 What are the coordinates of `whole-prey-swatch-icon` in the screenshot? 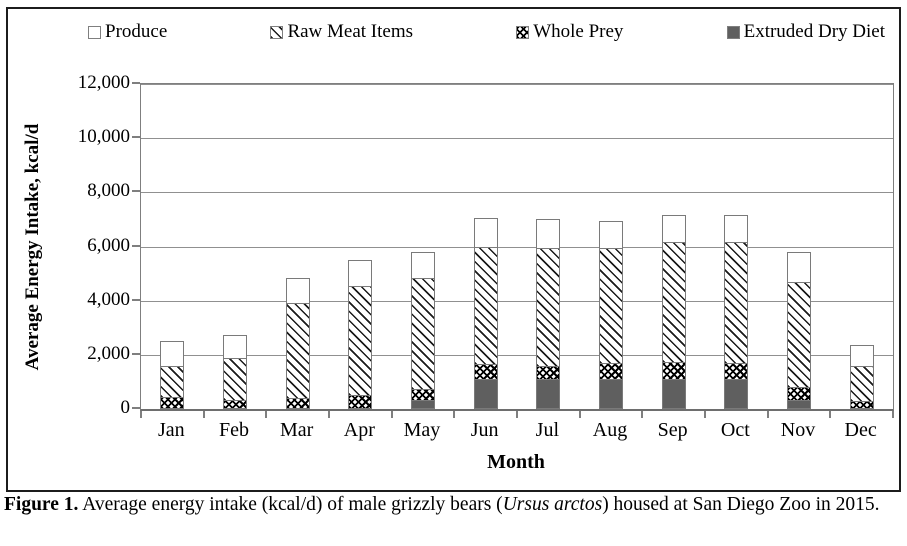 It's located at (523, 32).